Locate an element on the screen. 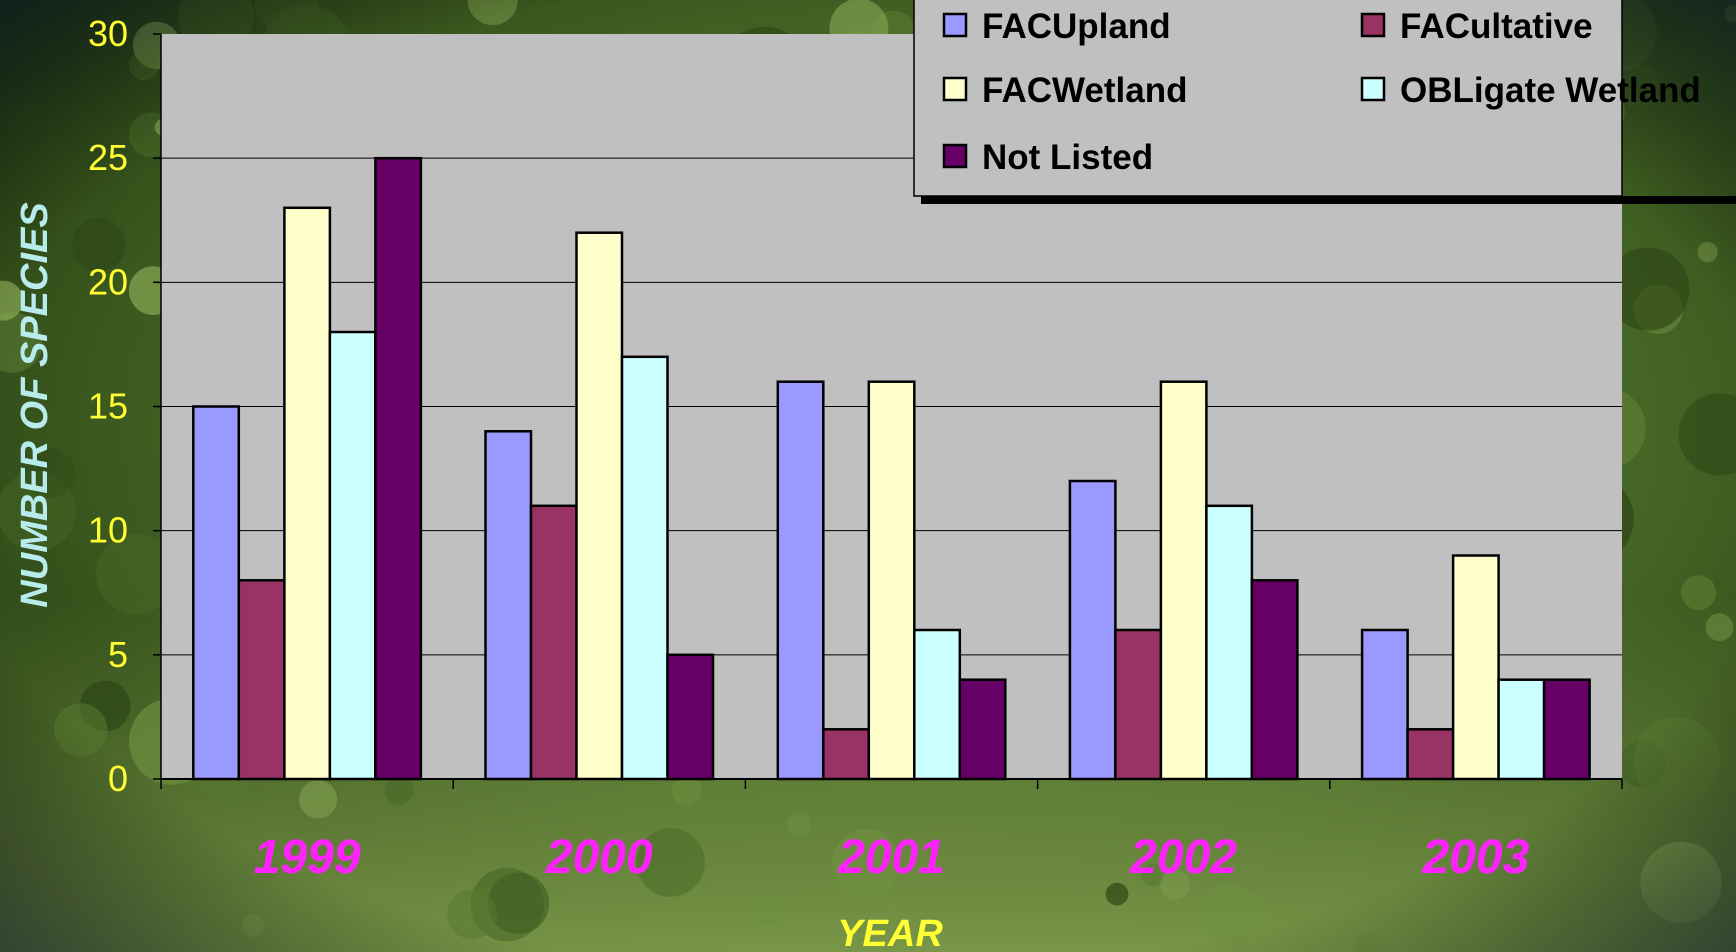 The width and height of the screenshot is (1736, 952). bar-facupland-2000 is located at coordinates (508, 605).